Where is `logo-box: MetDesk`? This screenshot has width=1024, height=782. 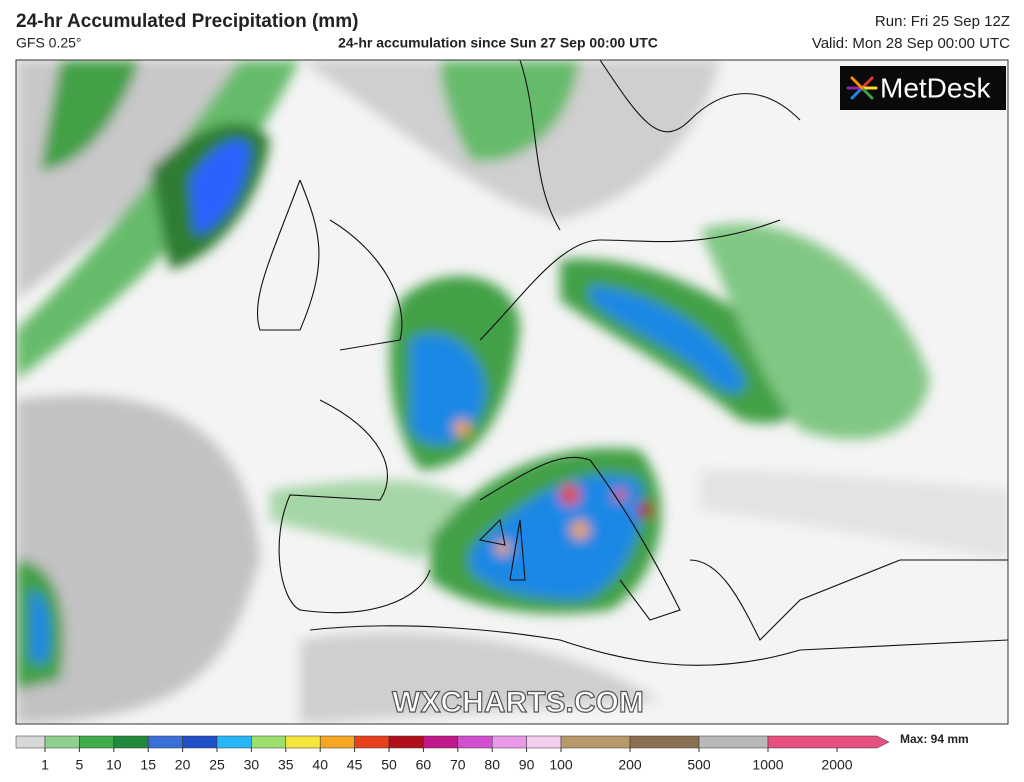 logo-box: MetDesk is located at coordinates (923, 88).